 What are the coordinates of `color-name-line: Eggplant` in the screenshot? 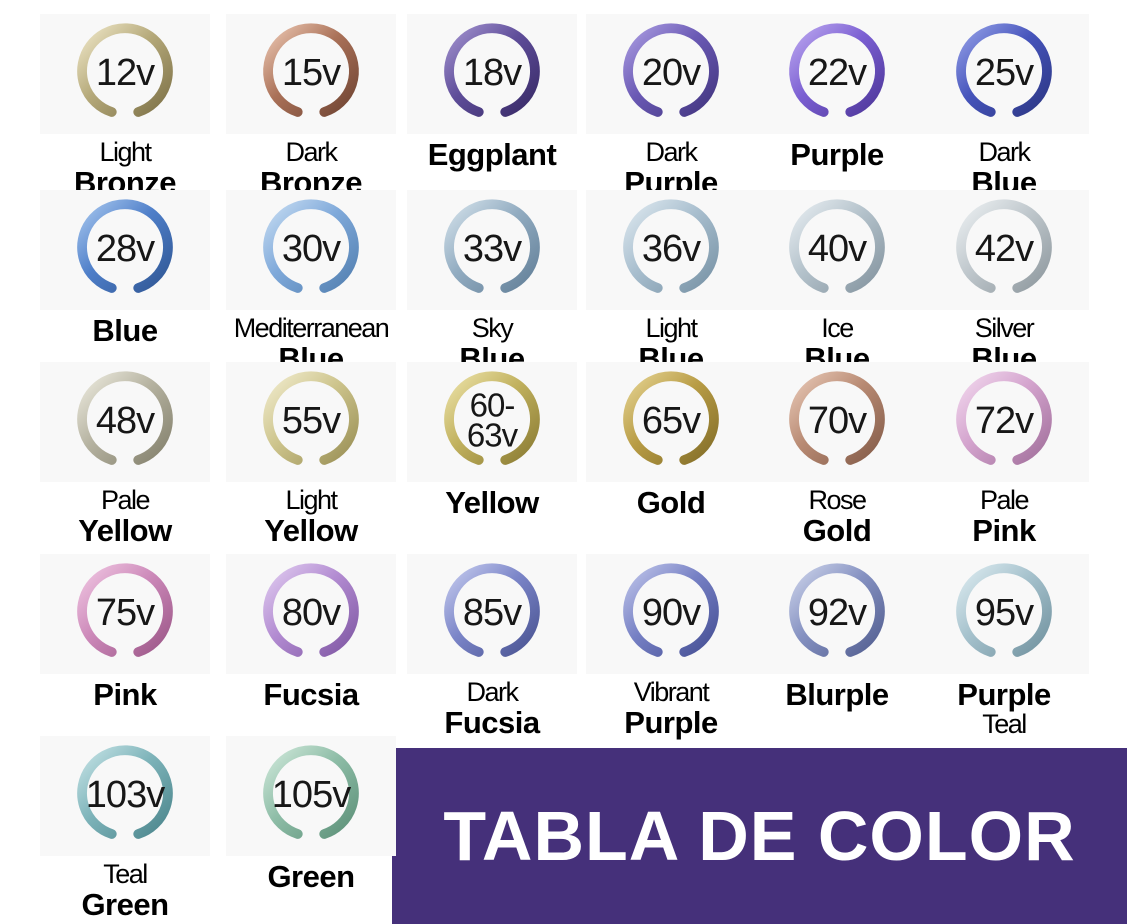 It's located at (492, 154).